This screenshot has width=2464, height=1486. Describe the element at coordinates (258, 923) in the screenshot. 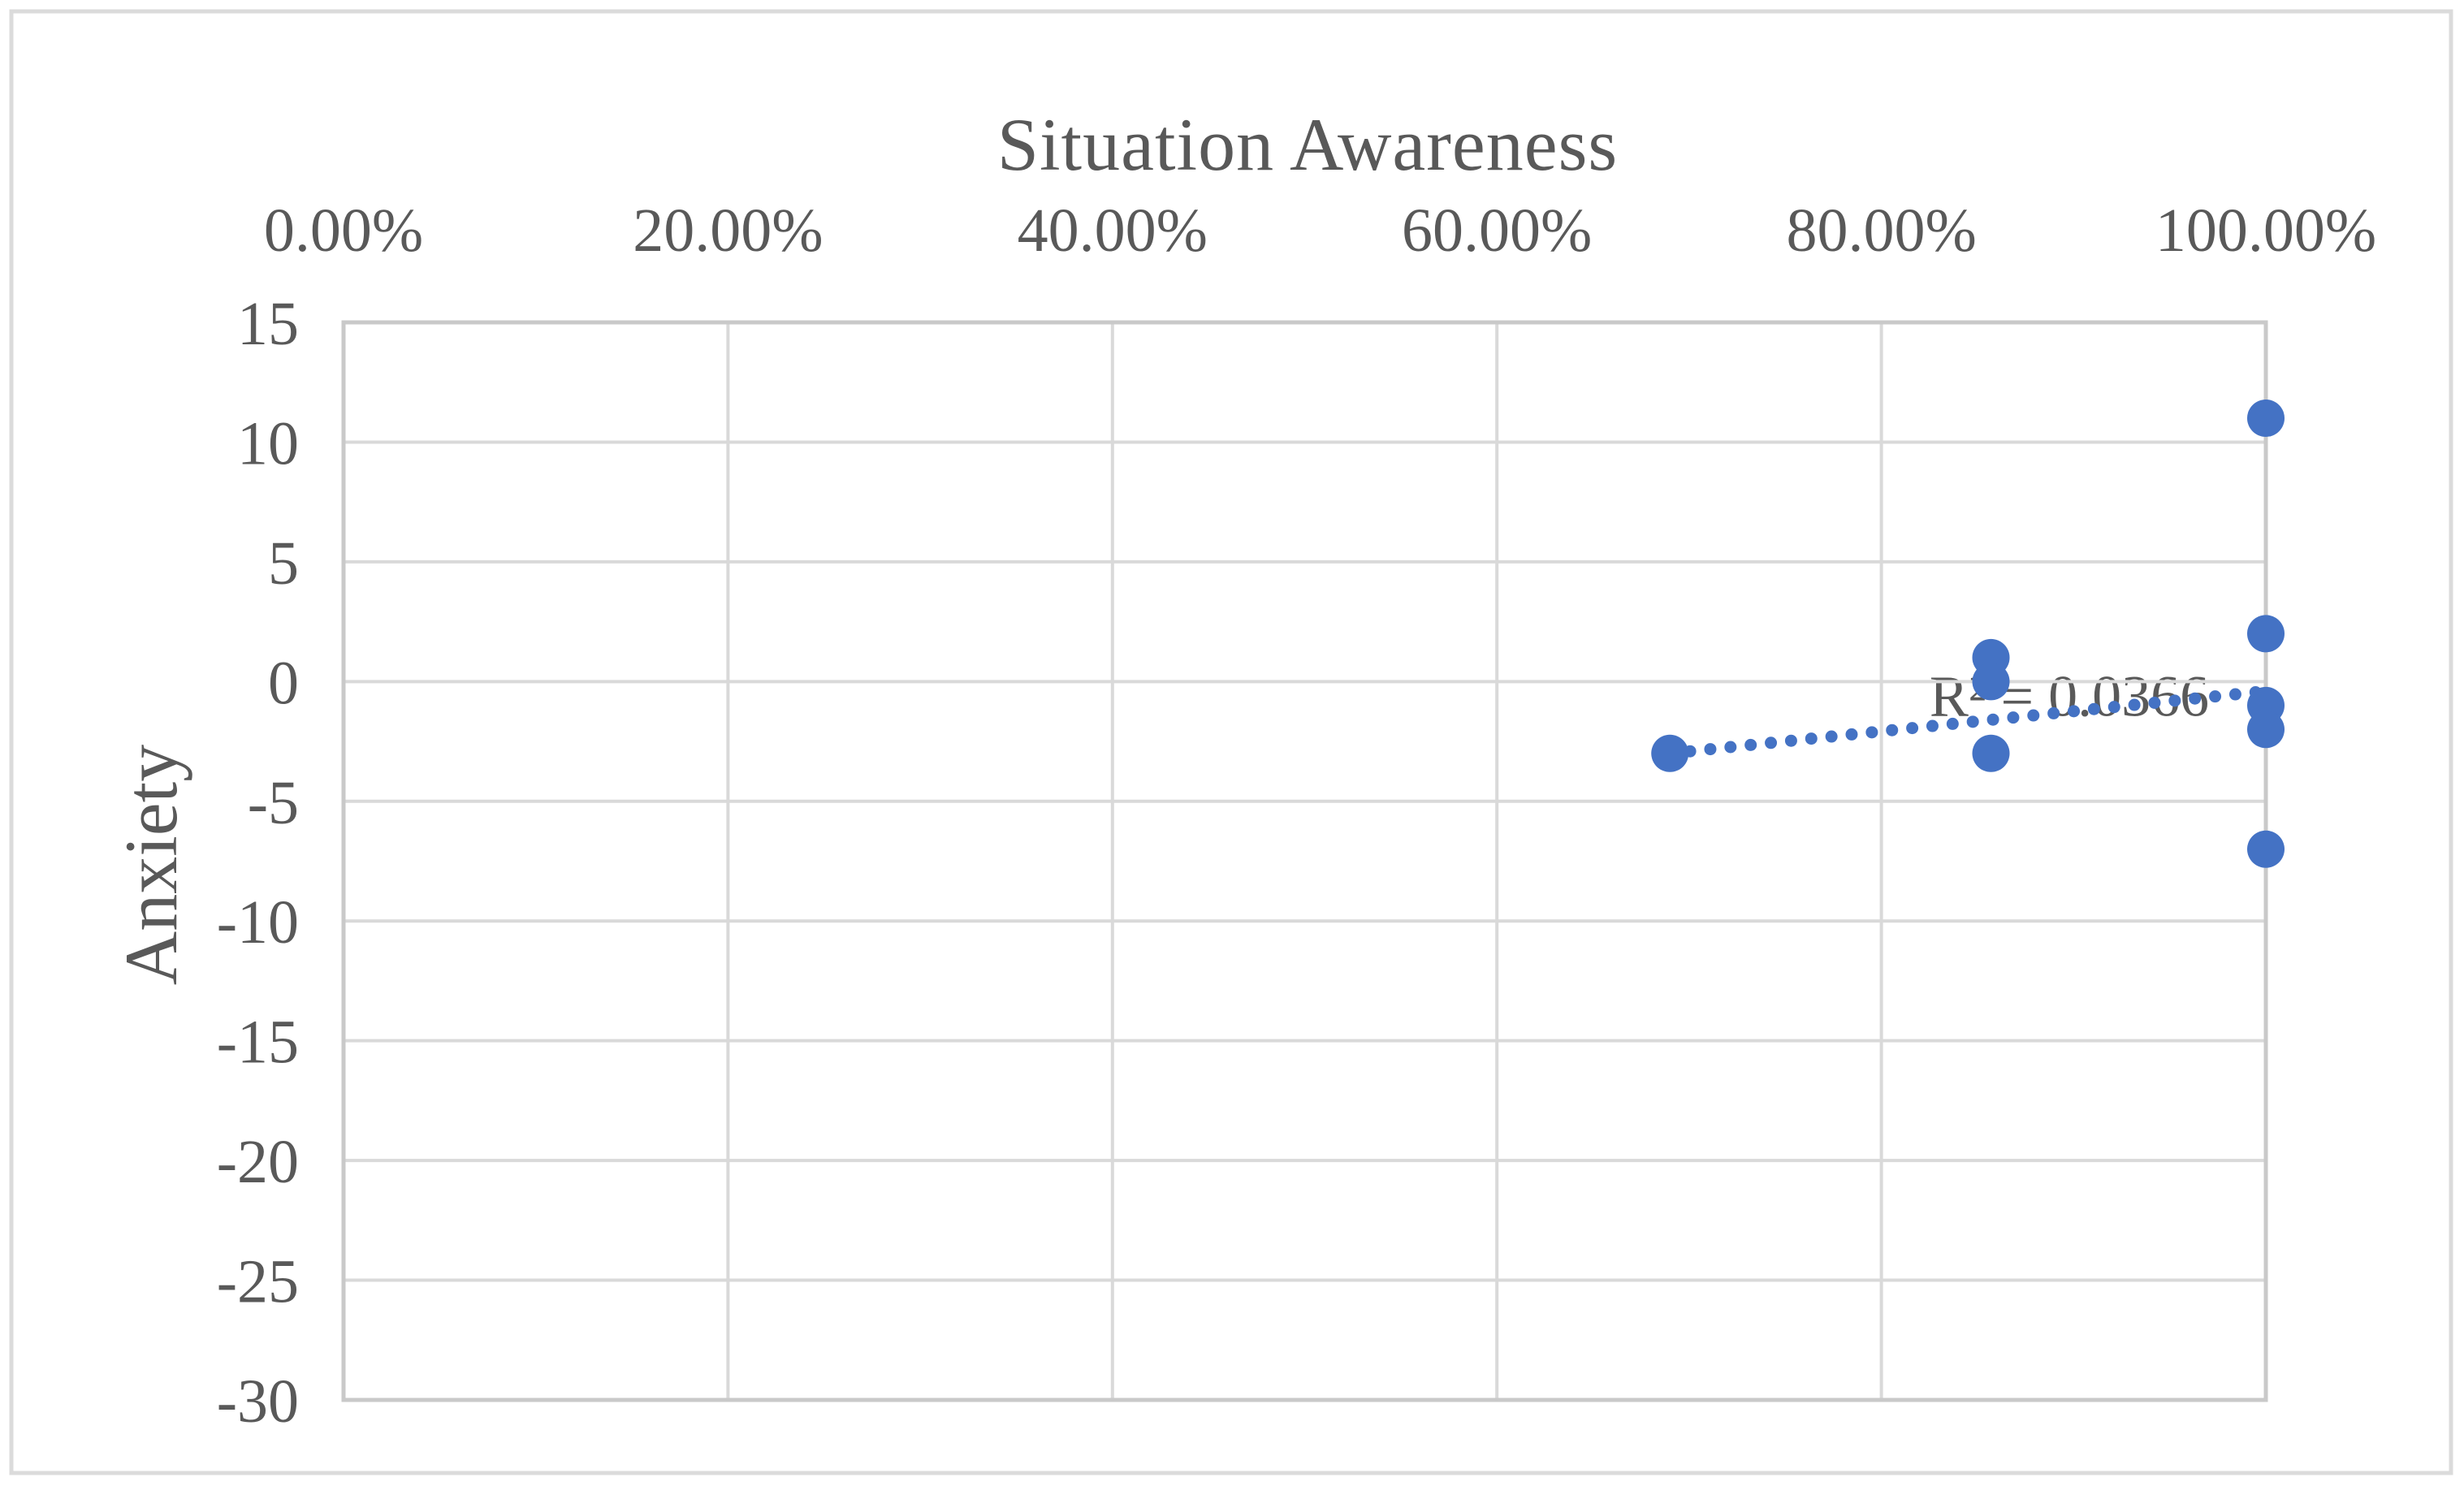

I see `y-tick-label: -10` at that location.